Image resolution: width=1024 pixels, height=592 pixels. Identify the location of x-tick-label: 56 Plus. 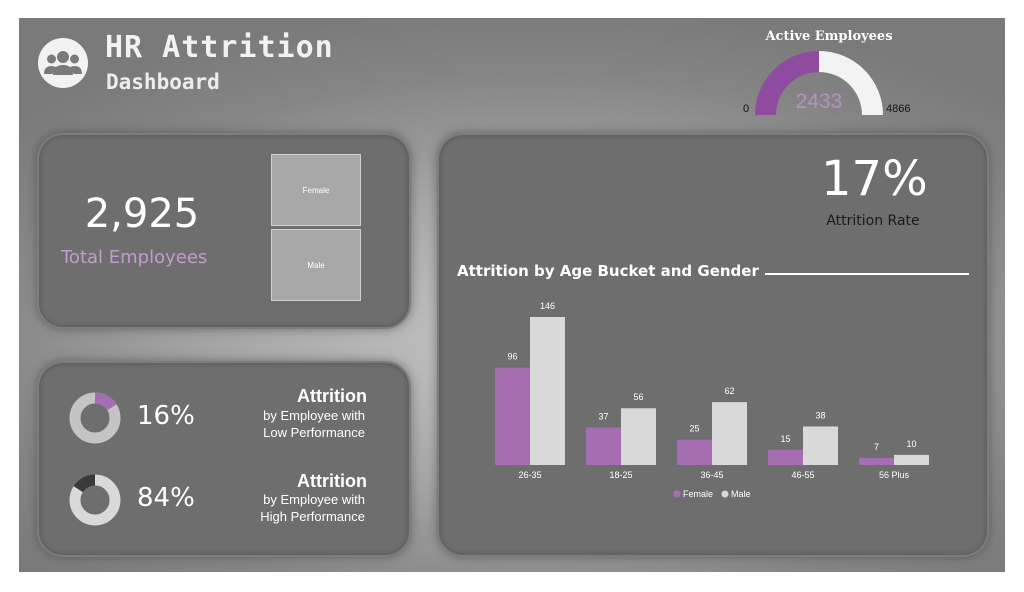
(894, 475).